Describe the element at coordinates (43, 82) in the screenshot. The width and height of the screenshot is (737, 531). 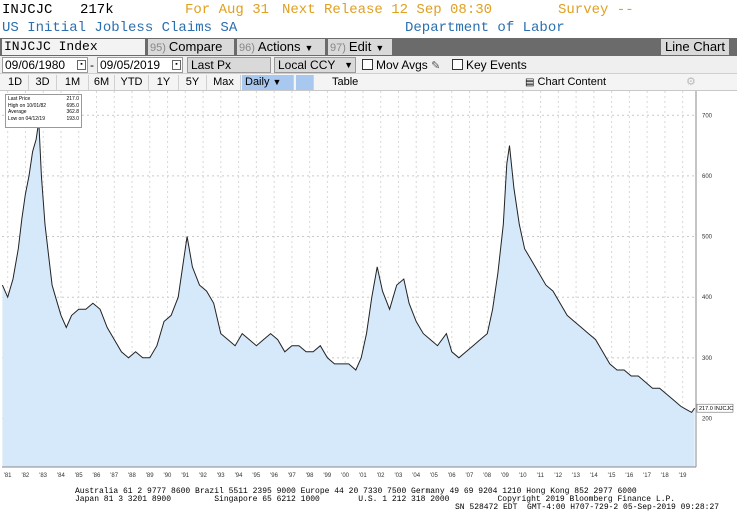
I see `period-3d: 3D` at that location.